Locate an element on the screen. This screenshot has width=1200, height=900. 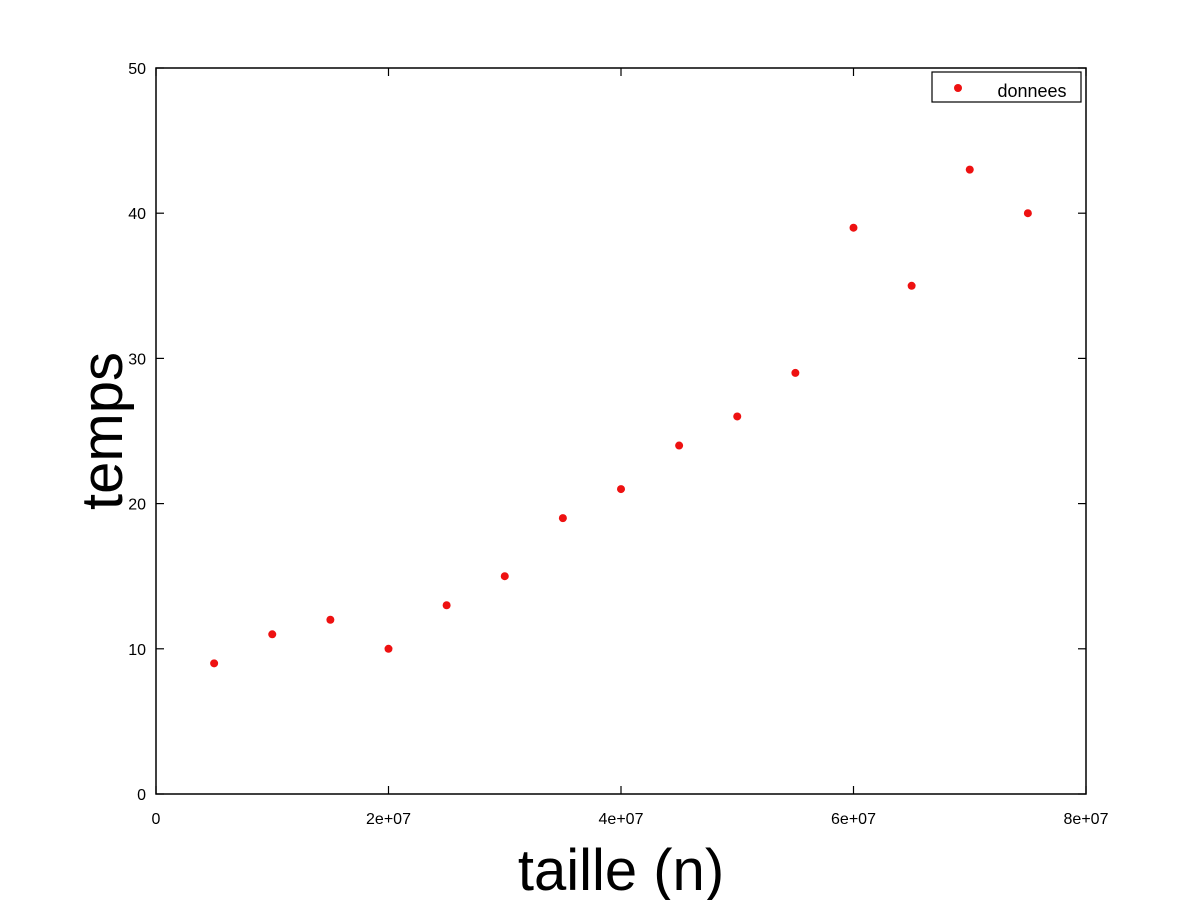
y-tick-label: 50 is located at coordinates (137, 69).